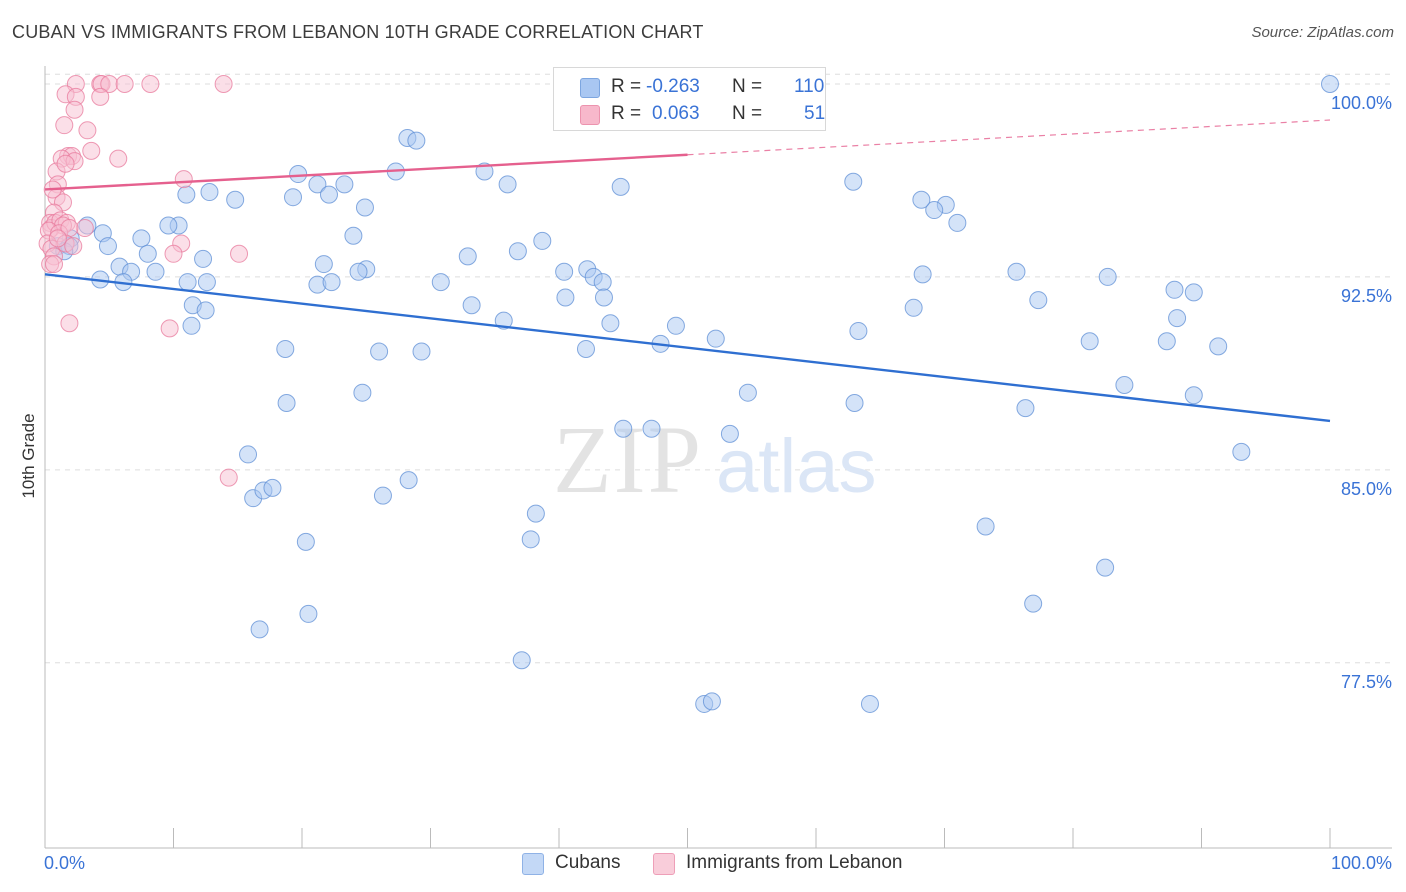 The height and width of the screenshot is (892, 1406). What do you see at coordinates (590, 88) in the screenshot?
I see `legend-swatch-cubans` at bounding box center [590, 88].